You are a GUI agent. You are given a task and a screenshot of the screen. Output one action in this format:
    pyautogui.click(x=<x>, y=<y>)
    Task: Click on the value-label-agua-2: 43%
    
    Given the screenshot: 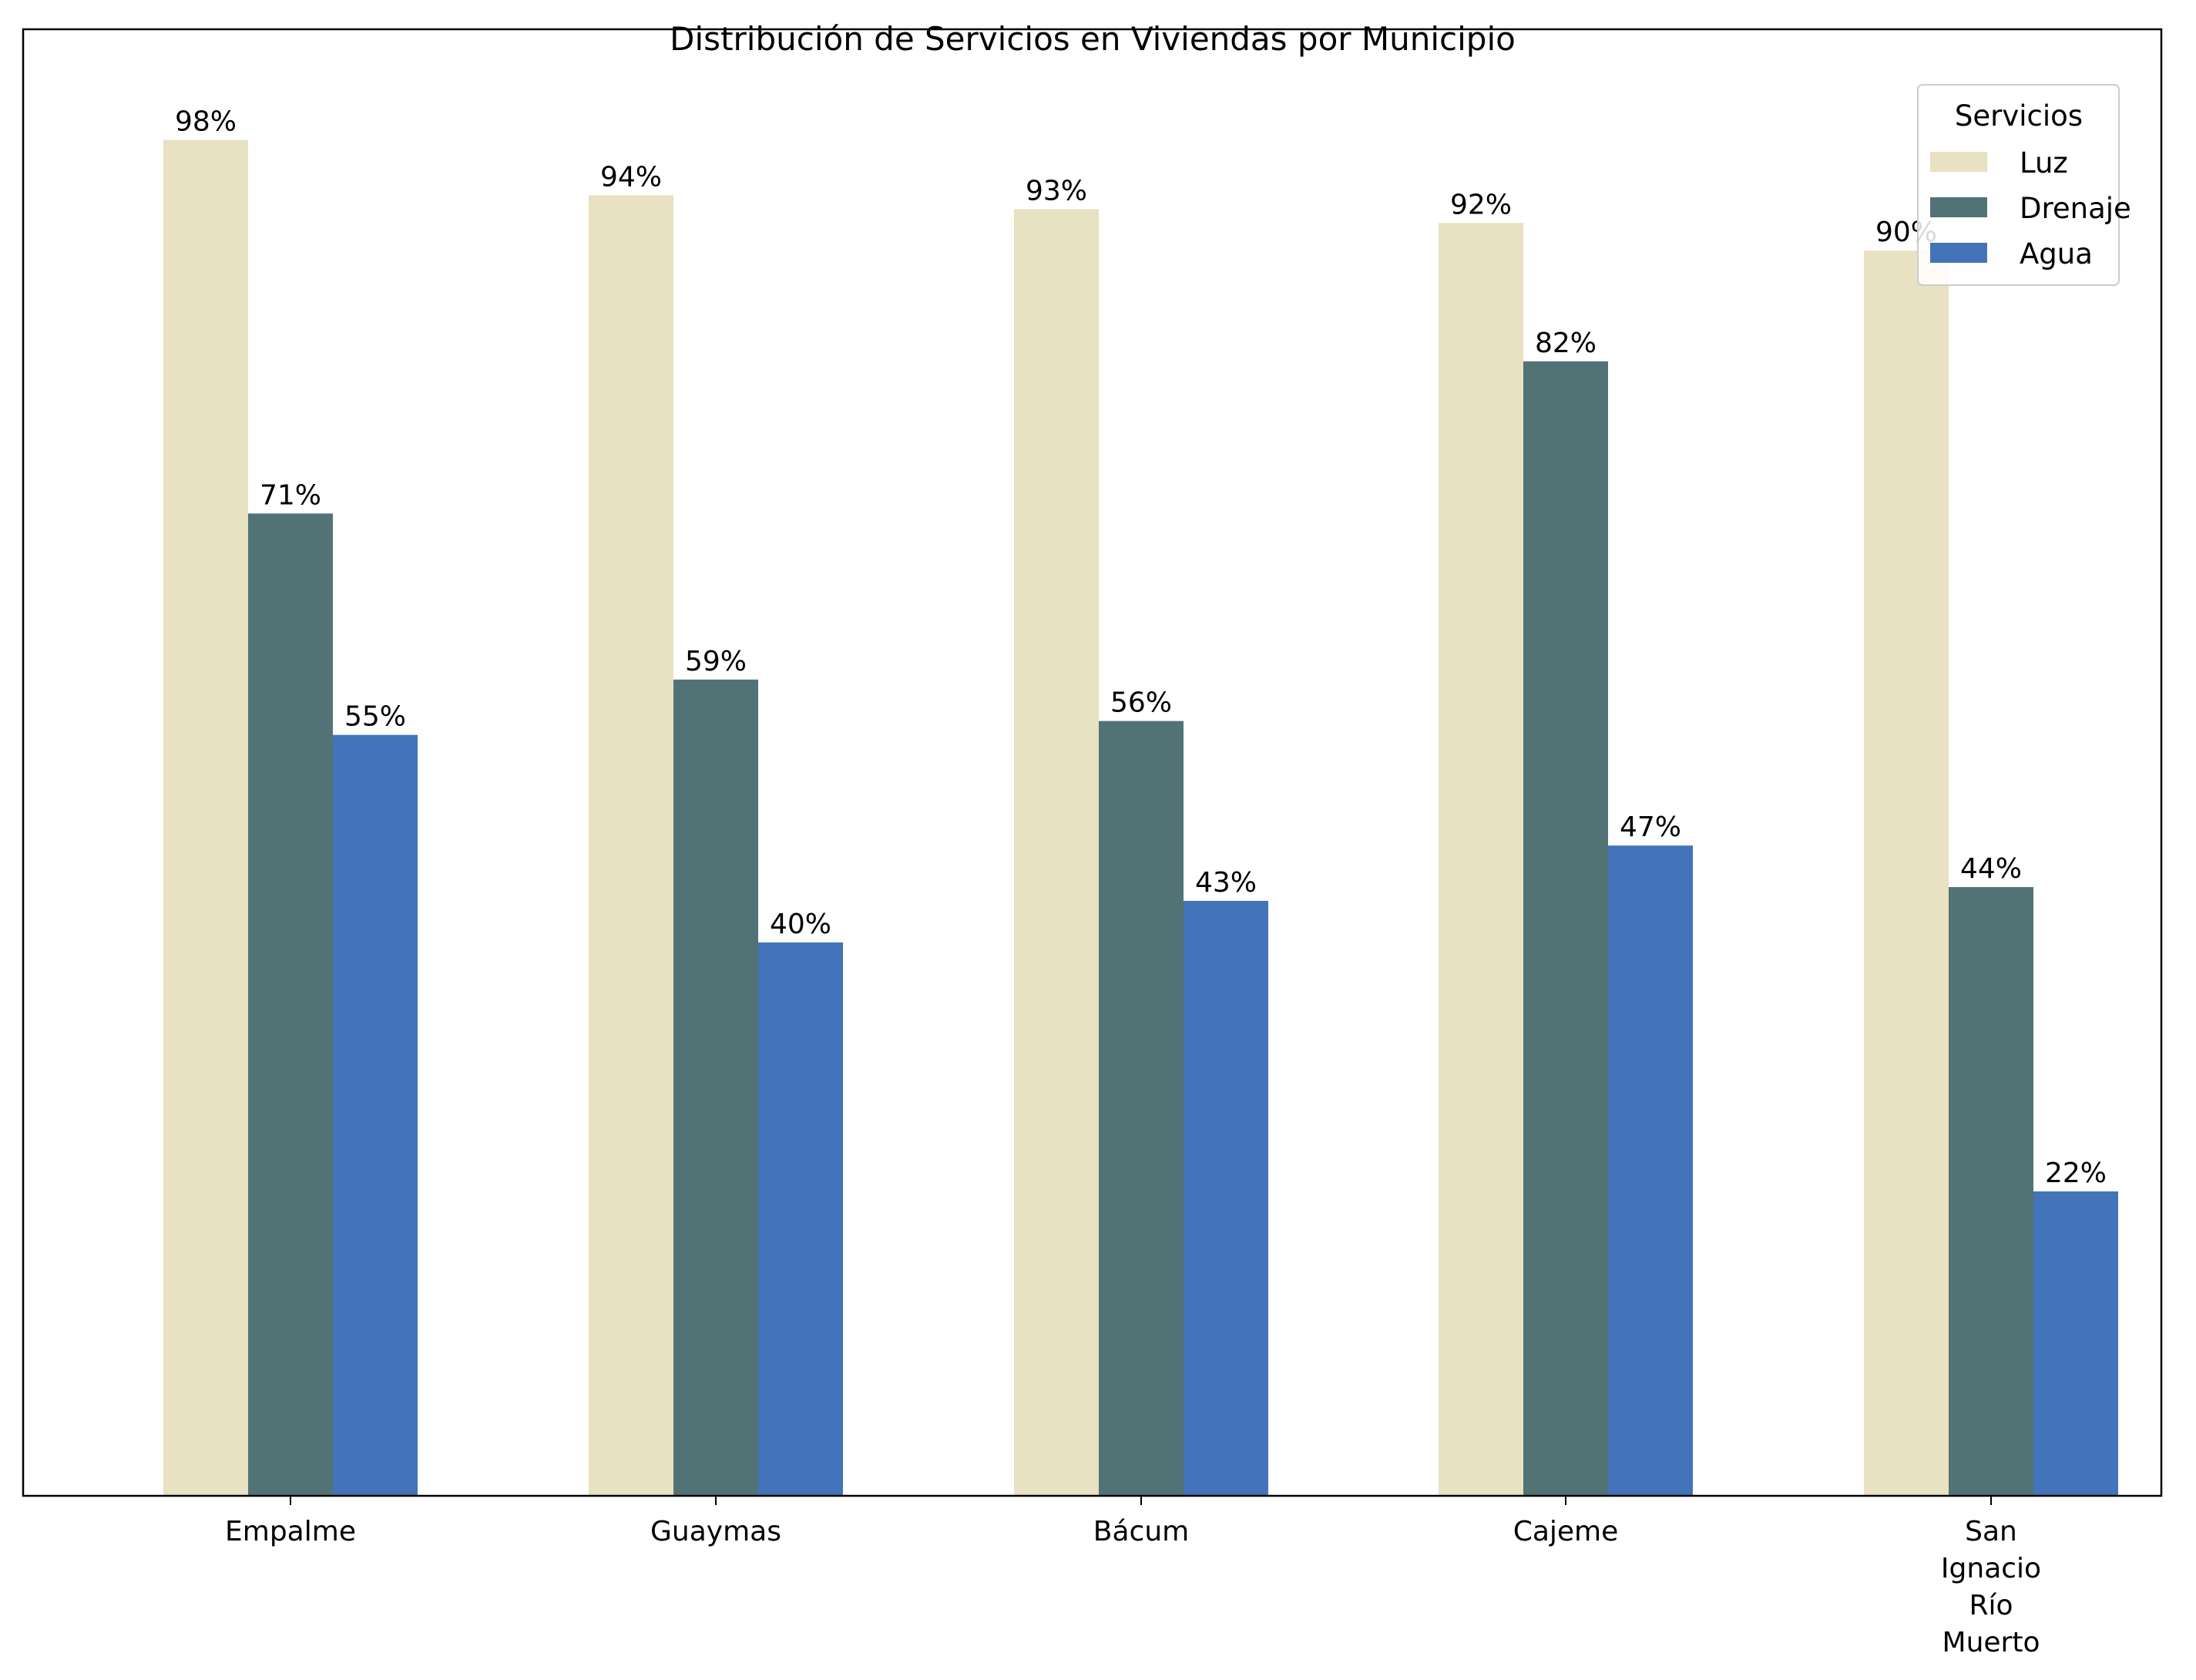 What is the action you would take?
    pyautogui.click(x=1226, y=883)
    